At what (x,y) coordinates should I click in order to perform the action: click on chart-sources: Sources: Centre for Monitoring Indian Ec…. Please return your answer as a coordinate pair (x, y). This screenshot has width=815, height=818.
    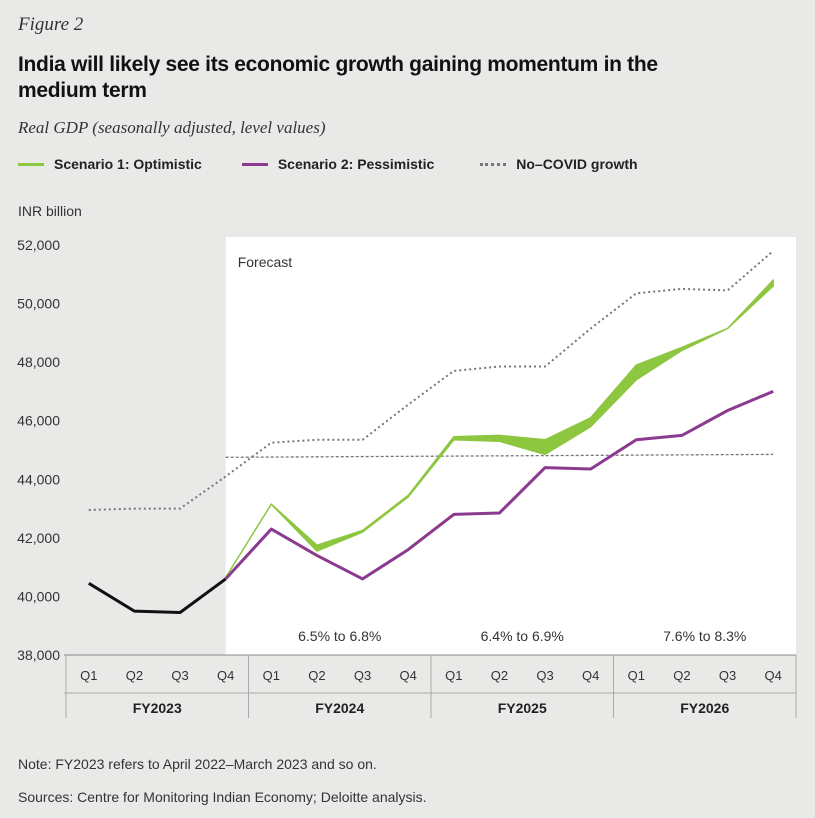
    Looking at the image, I should click on (222, 797).